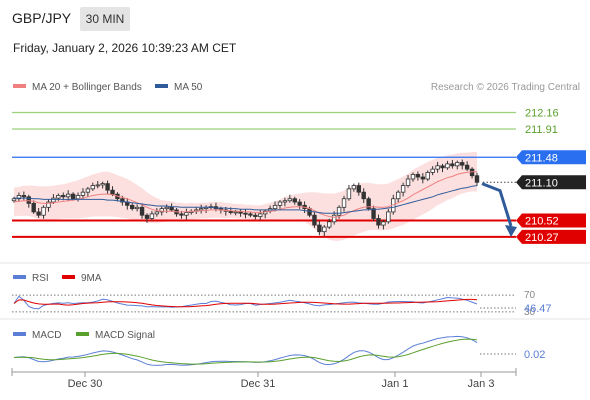 The width and height of the screenshot is (590, 400). What do you see at coordinates (245, 303) in the screenshot?
I see `rsi-ma-line` at bounding box center [245, 303].